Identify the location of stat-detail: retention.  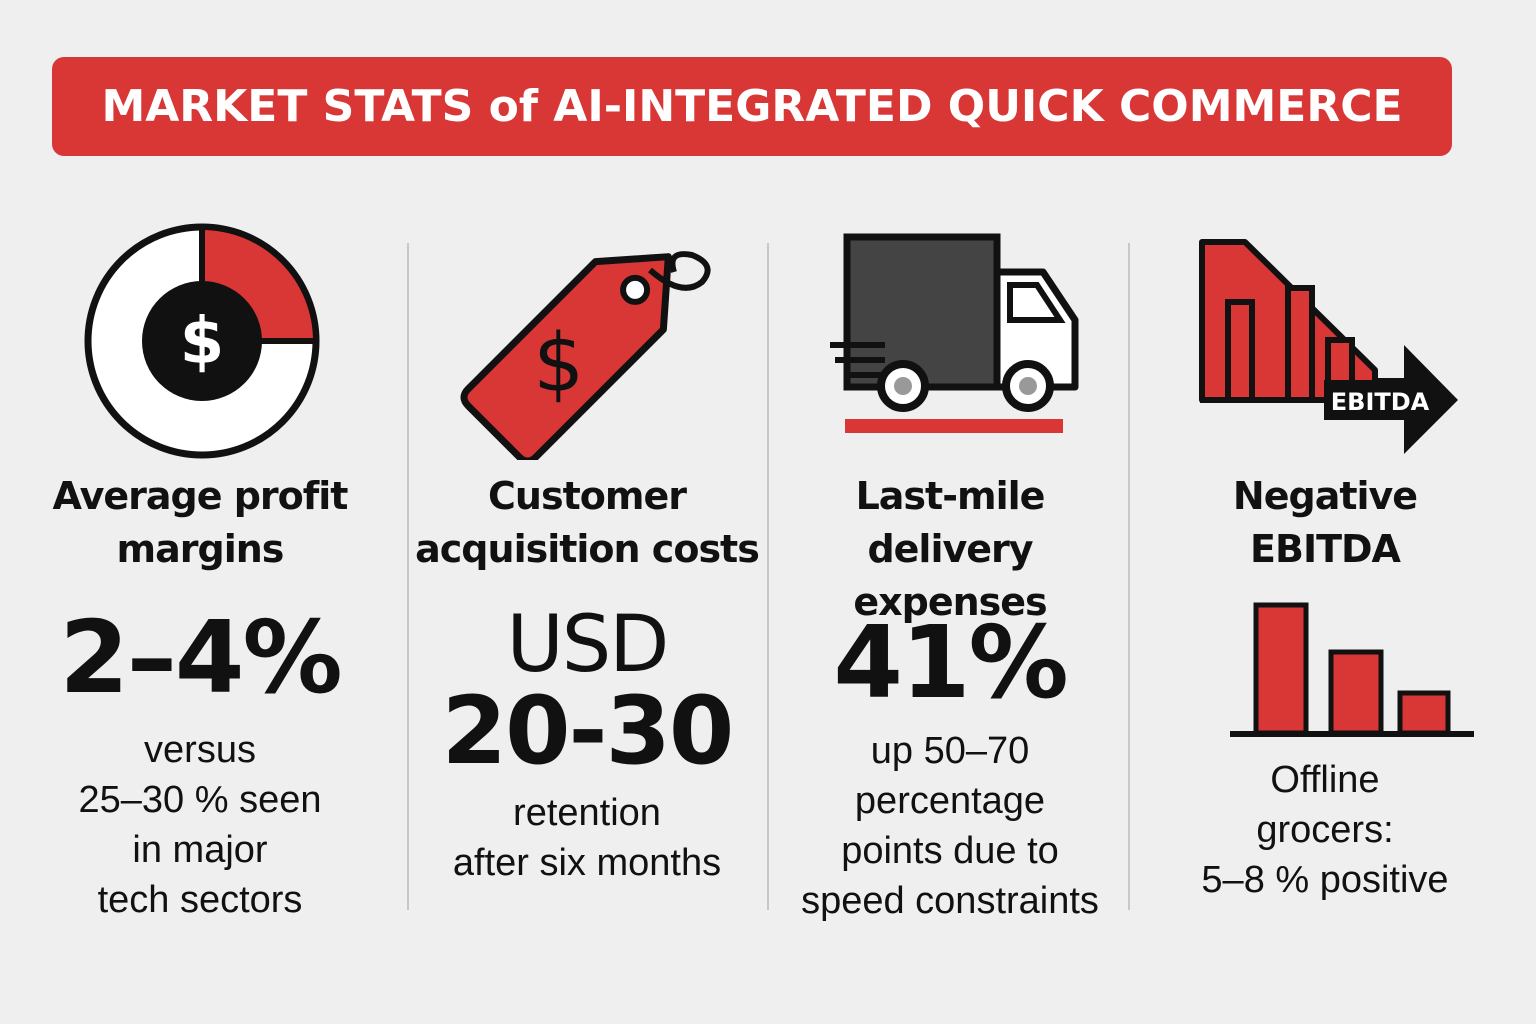
(587, 813).